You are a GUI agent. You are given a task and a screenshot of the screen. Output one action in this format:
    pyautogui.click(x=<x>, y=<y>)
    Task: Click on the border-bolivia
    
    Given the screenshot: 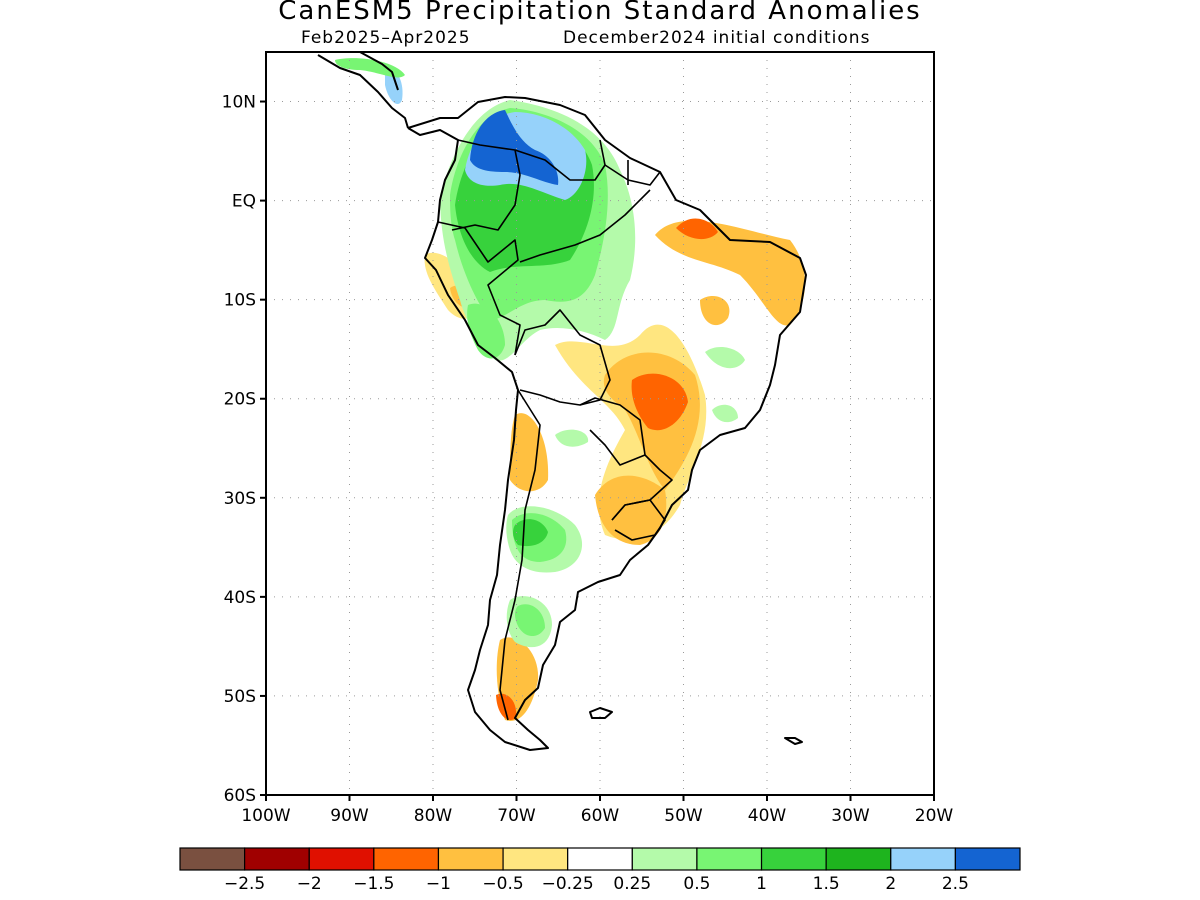 What is the action you would take?
    pyautogui.click(x=562, y=357)
    